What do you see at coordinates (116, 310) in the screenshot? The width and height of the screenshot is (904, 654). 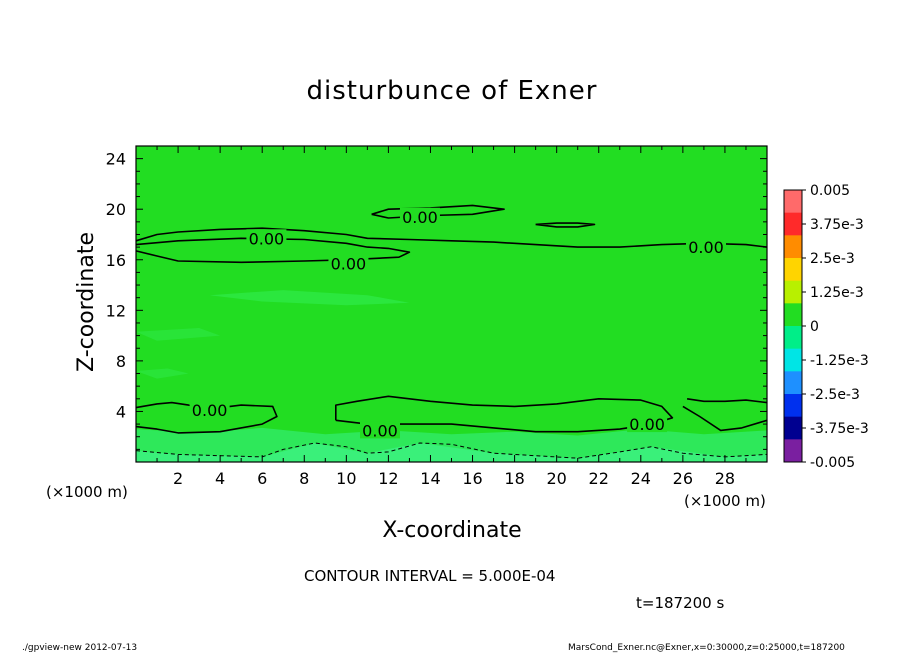 I see `y-tick-label: 12` at bounding box center [116, 310].